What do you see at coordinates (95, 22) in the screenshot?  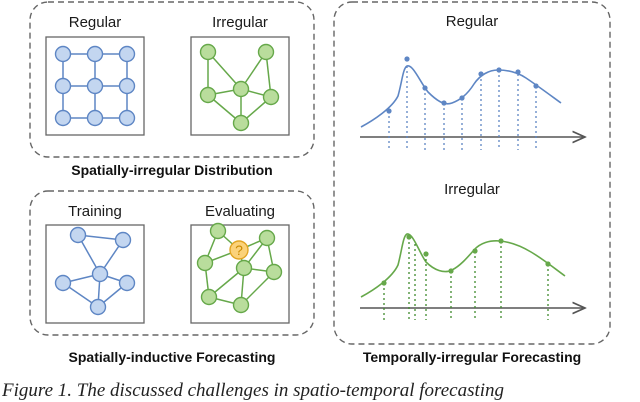 I see `regular-spatial-label: Regular` at bounding box center [95, 22].